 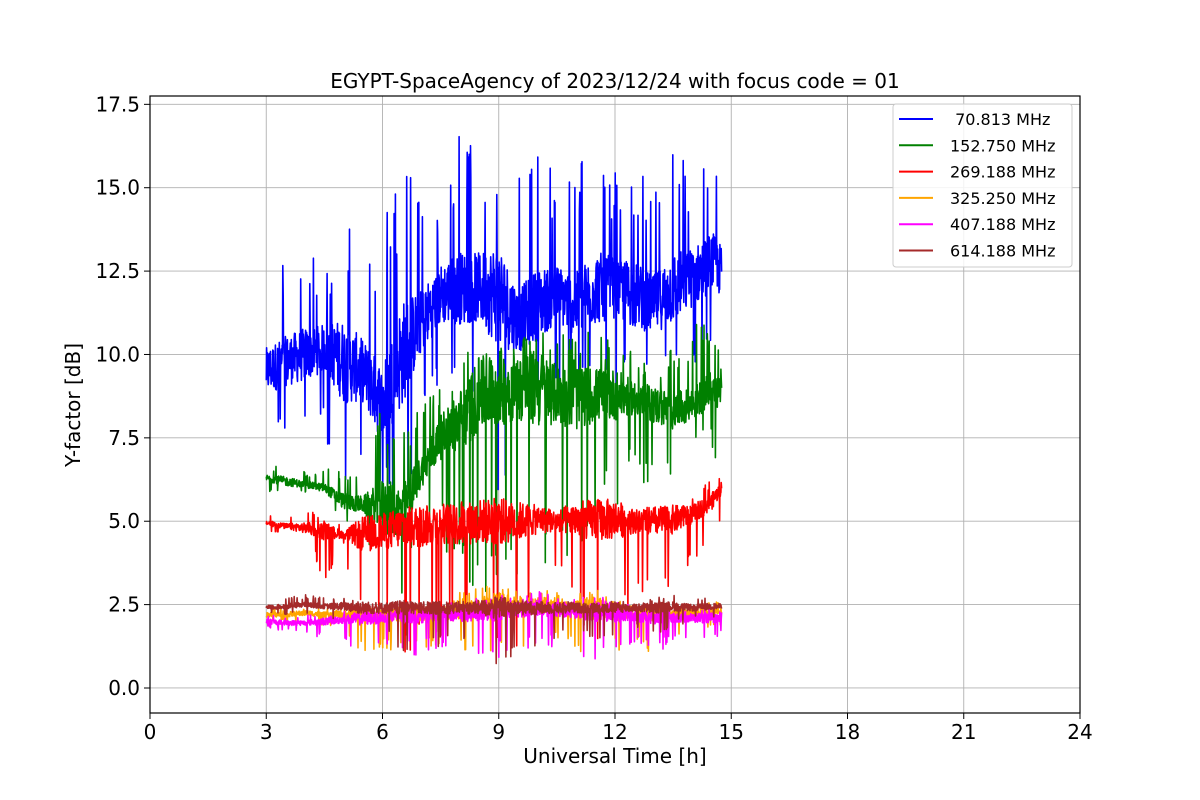 I want to click on y-tick-label: 0.0, so click(x=124, y=688).